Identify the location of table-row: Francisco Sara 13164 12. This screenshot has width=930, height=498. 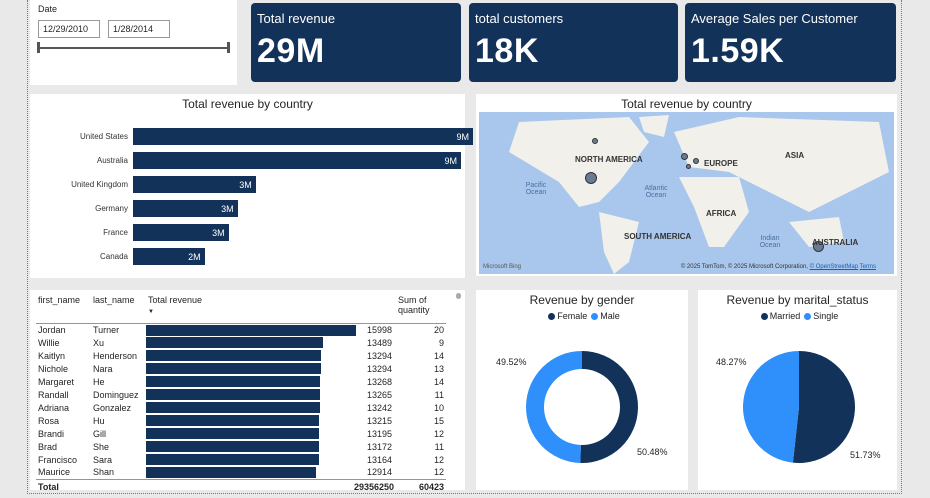
(241, 459).